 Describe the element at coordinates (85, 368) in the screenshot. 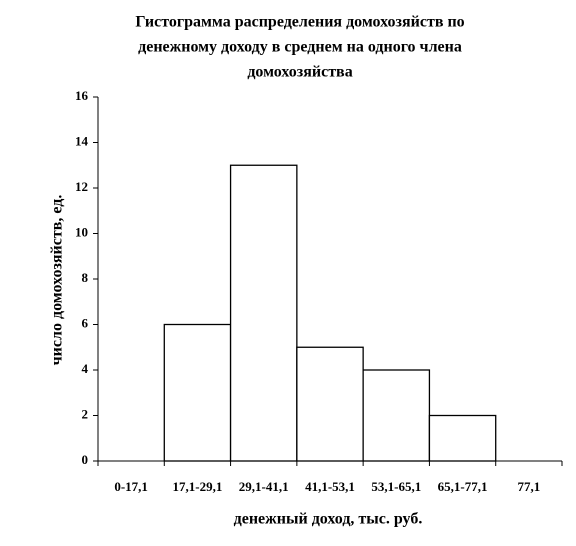

I see `y-tick-label: 4` at that location.